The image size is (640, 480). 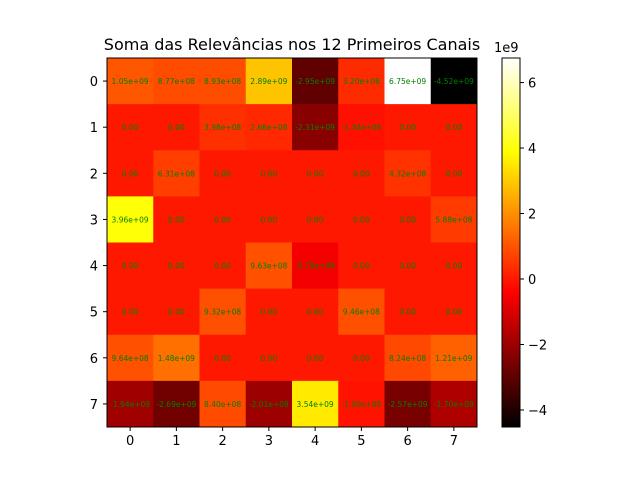 I want to click on y-tick-label: 2, so click(x=94, y=174).